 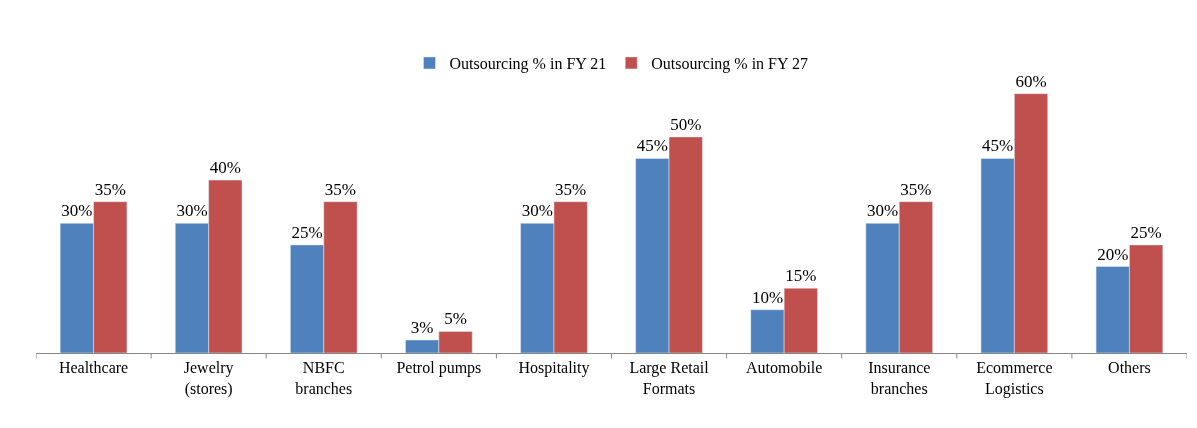 What do you see at coordinates (225, 168) in the screenshot?
I see `data-label: 40%` at bounding box center [225, 168].